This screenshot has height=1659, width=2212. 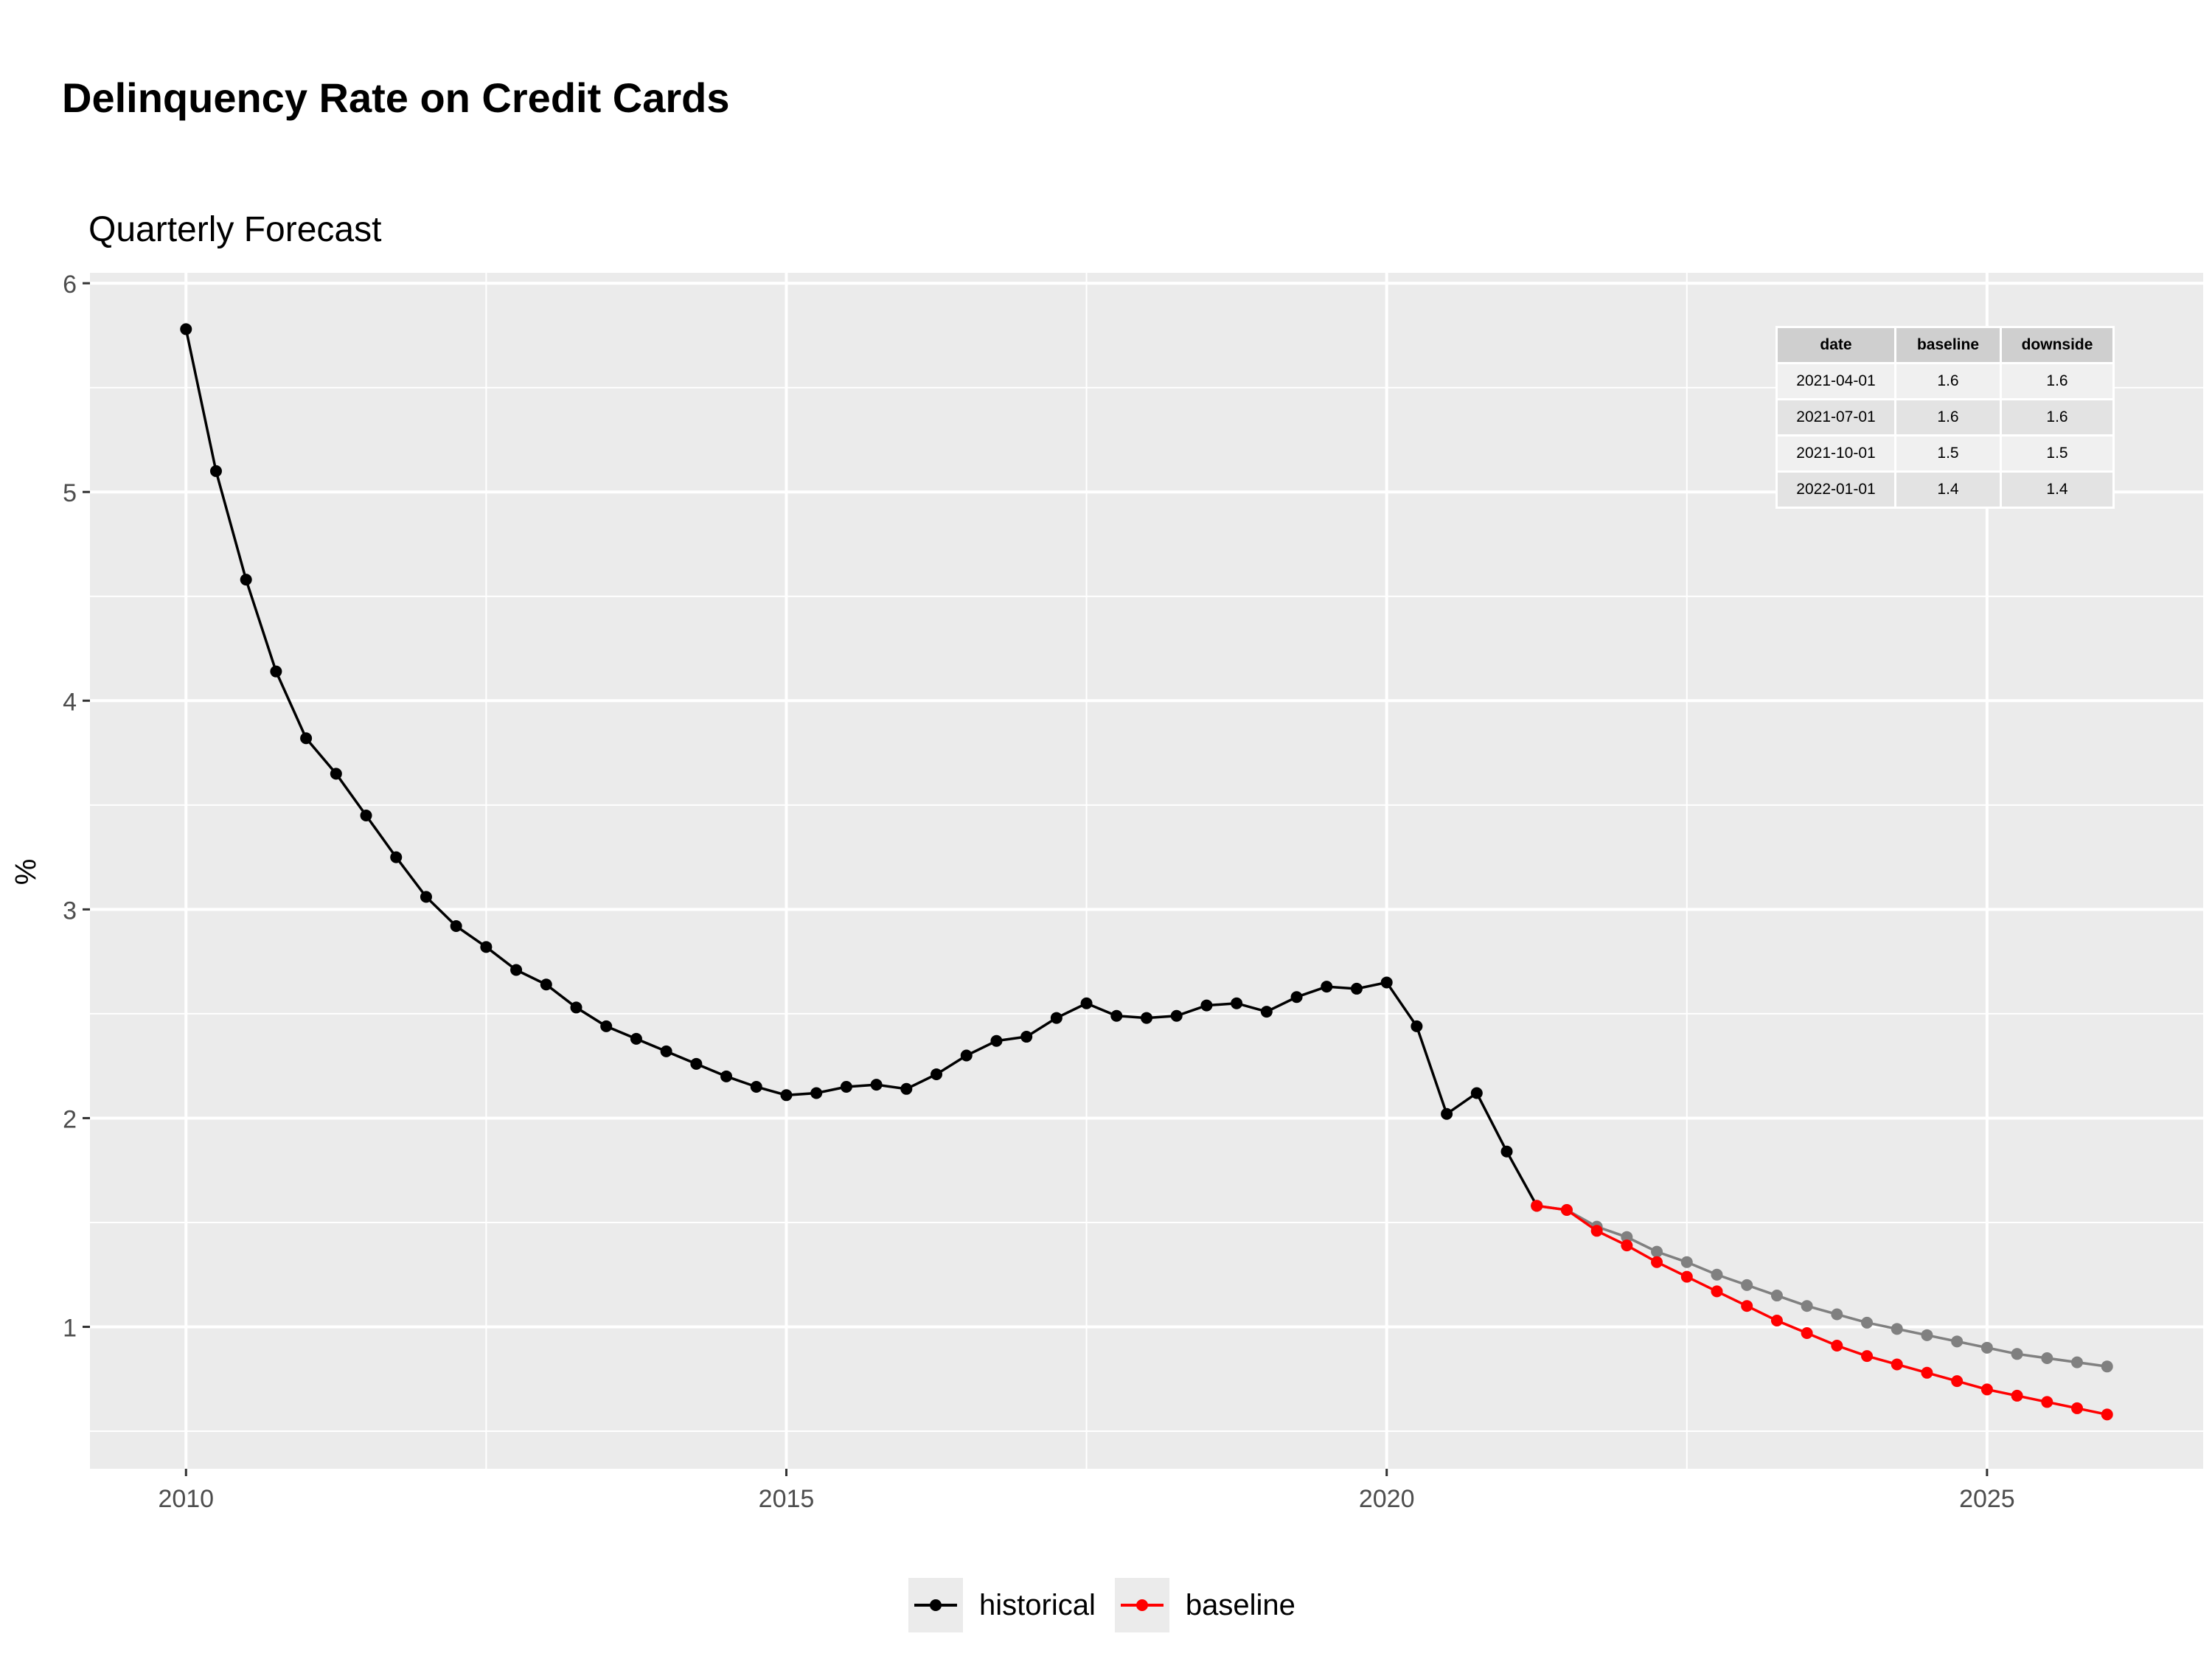 I want to click on table-cell: 2022-01-01, so click(x=1835, y=489).